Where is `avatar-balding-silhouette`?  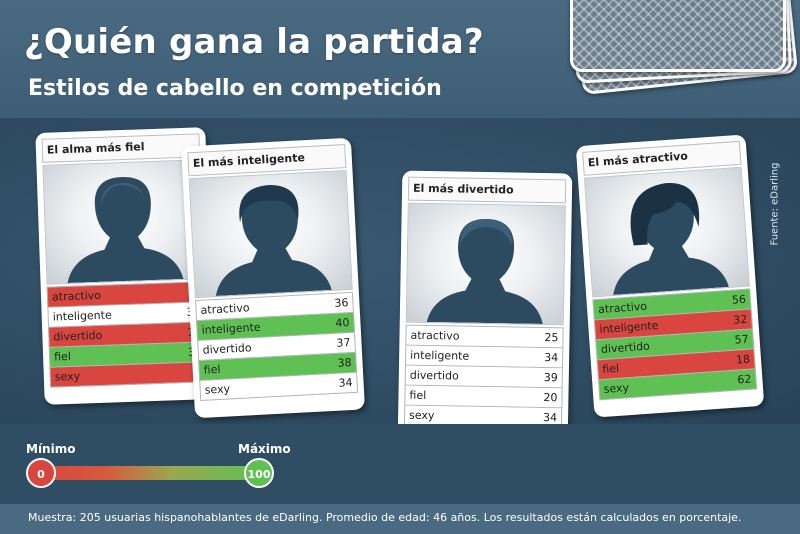
avatar-balding-silhouette is located at coordinates (123, 222).